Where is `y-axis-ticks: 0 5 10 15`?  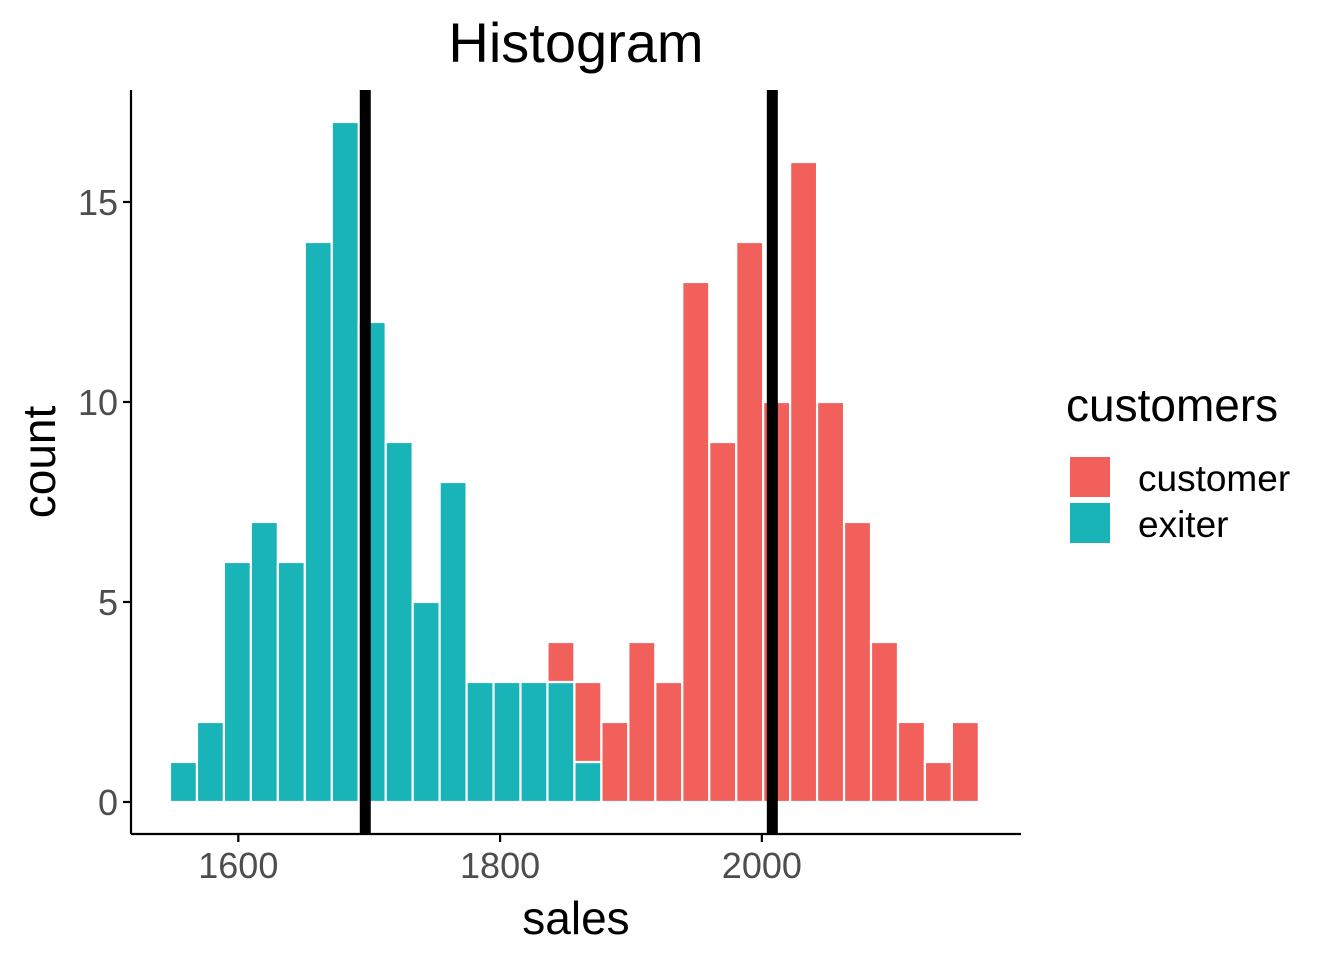
y-axis-ticks: 0 5 10 15 is located at coordinates (104, 502).